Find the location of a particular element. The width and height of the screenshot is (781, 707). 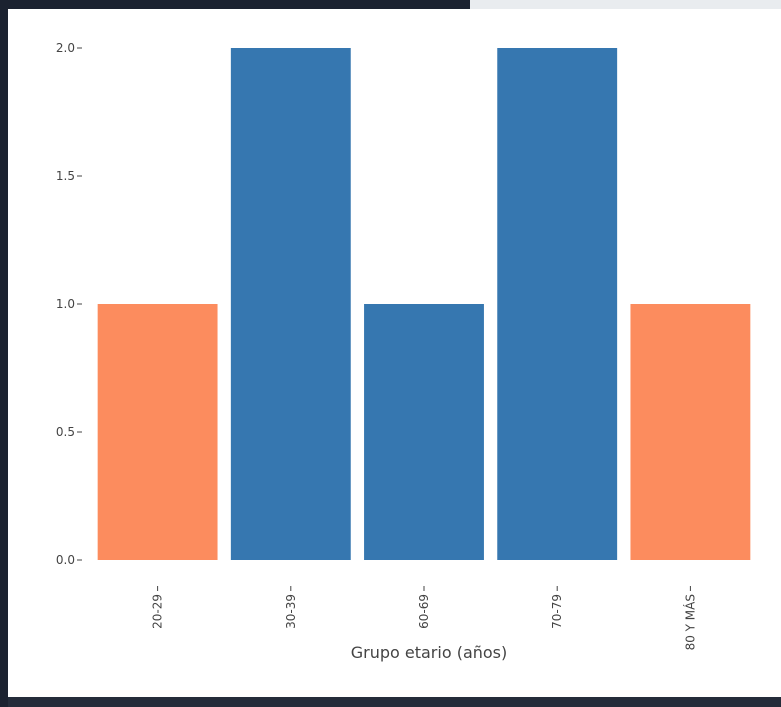

bottom-edge is located at coordinates (394, 702).